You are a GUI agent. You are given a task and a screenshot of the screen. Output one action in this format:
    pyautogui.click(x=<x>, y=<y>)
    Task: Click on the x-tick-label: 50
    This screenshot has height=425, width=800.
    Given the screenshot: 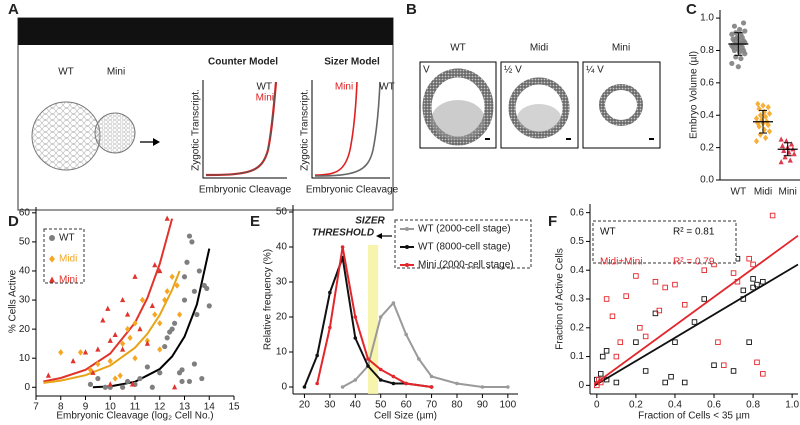 What is the action you would take?
    pyautogui.click(x=381, y=405)
    